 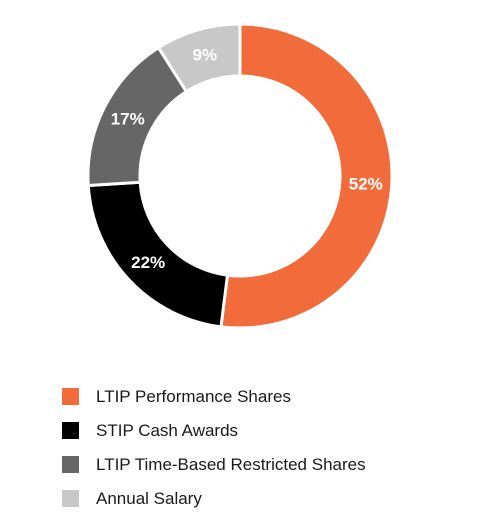 I want to click on legend-label: Annual Salary, so click(x=149, y=498).